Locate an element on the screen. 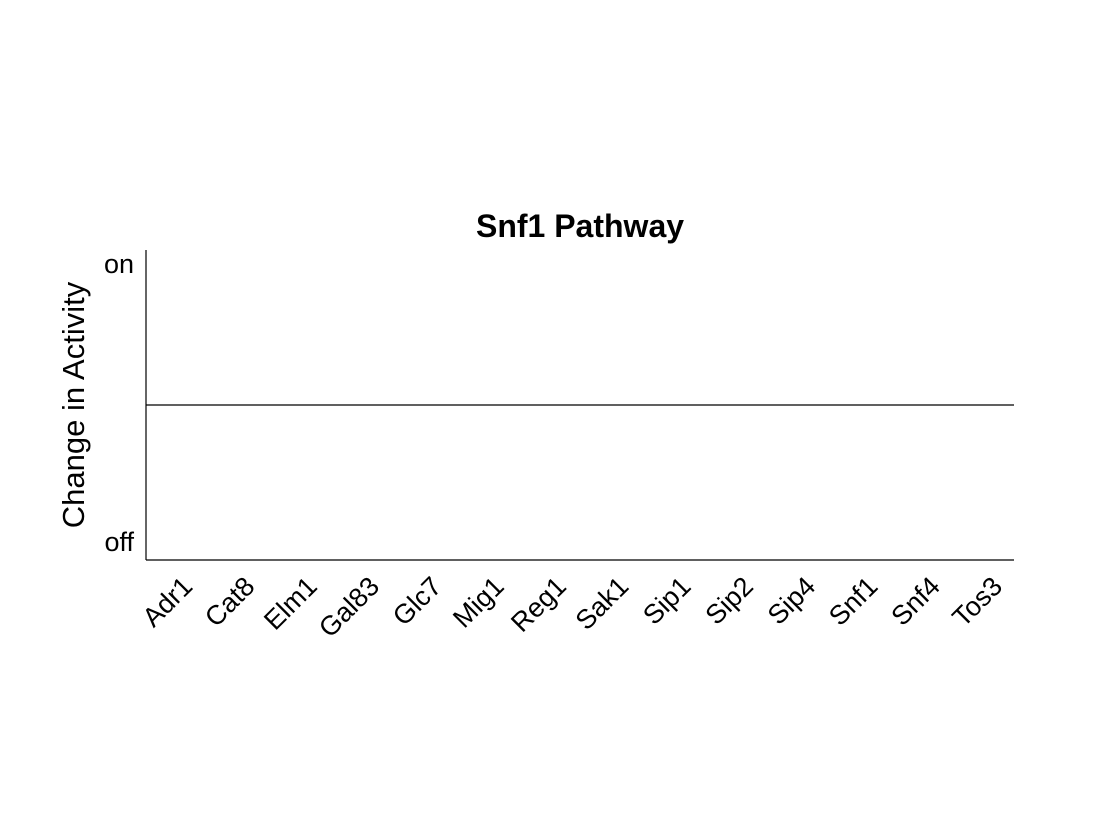  x-tick-label: Tos3 is located at coordinates (978, 602).